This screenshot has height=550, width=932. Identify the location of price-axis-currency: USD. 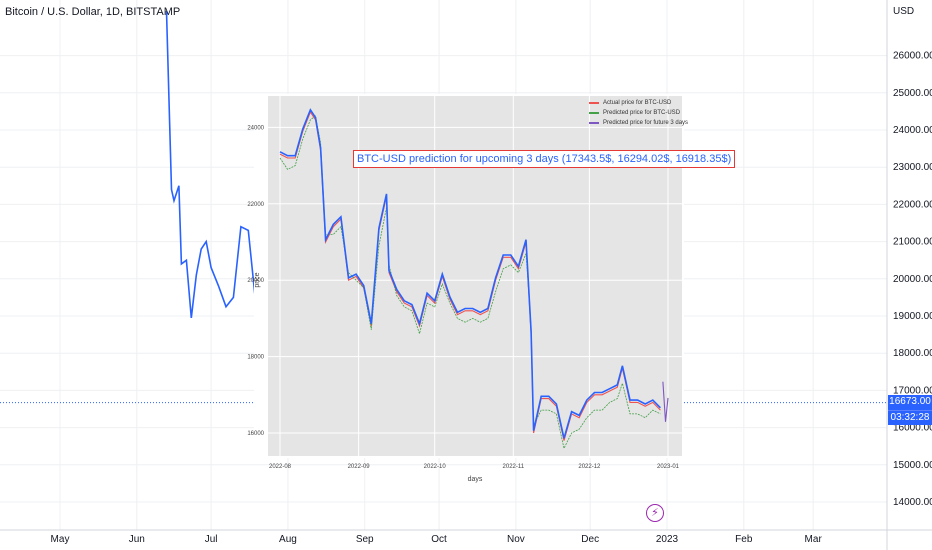
(904, 11).